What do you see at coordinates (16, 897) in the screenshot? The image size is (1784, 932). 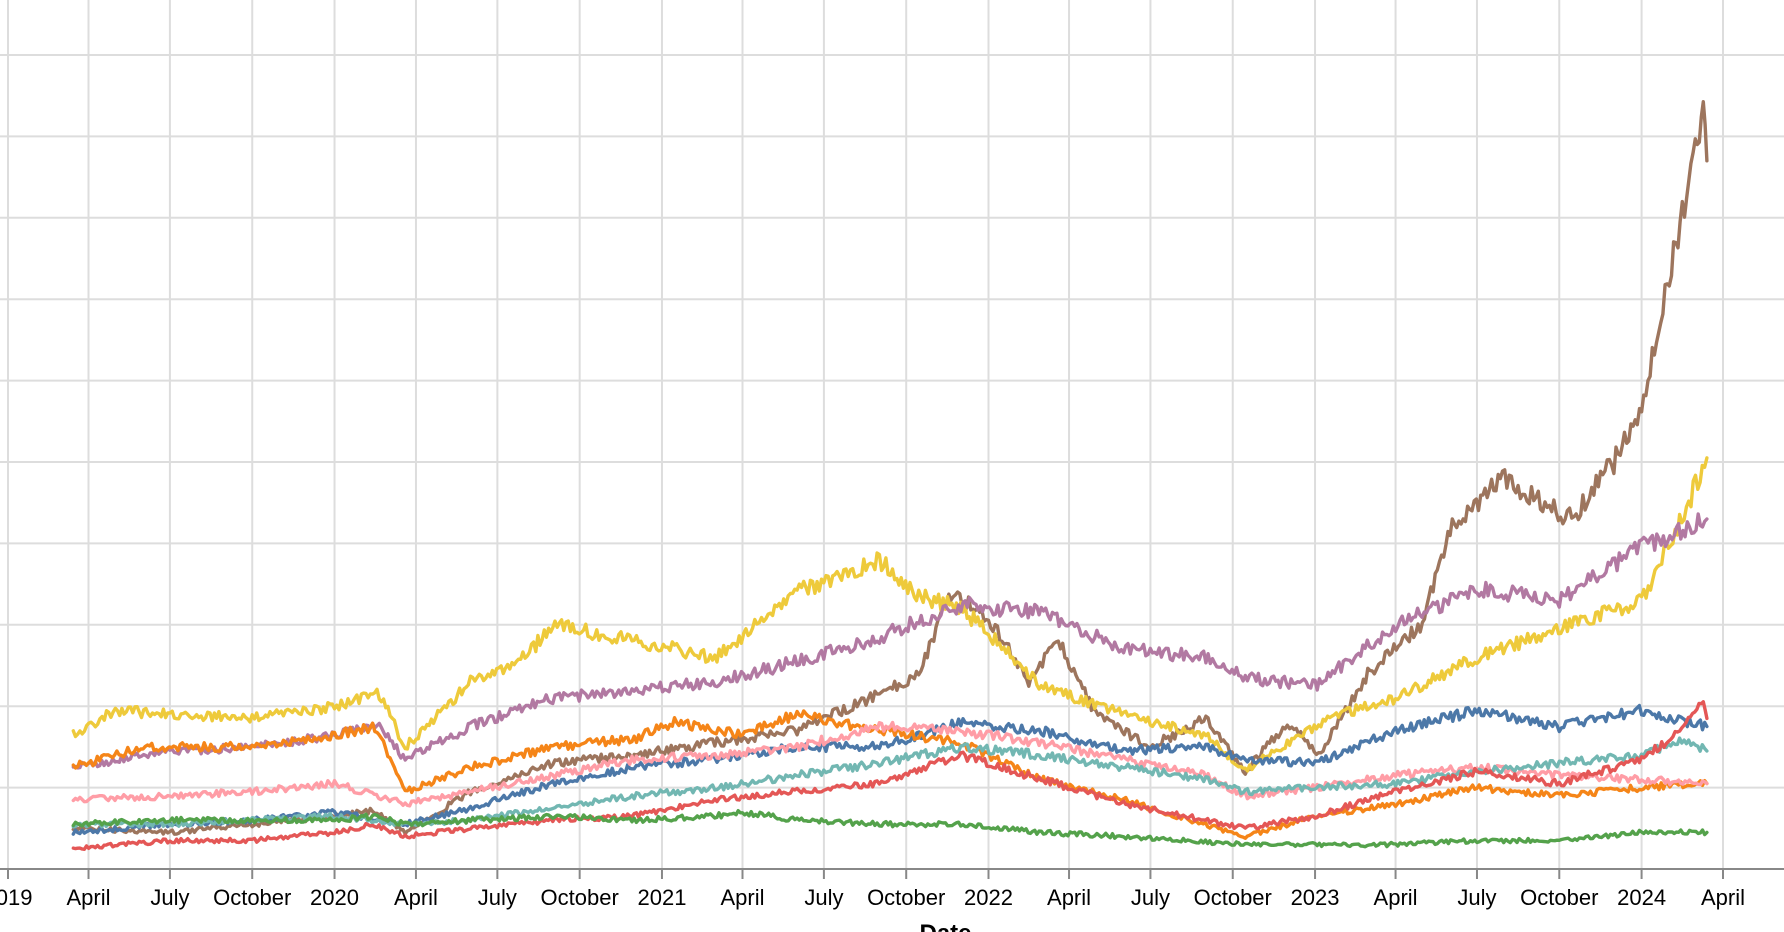 I see `x-tick-label: 2019` at bounding box center [16, 897].